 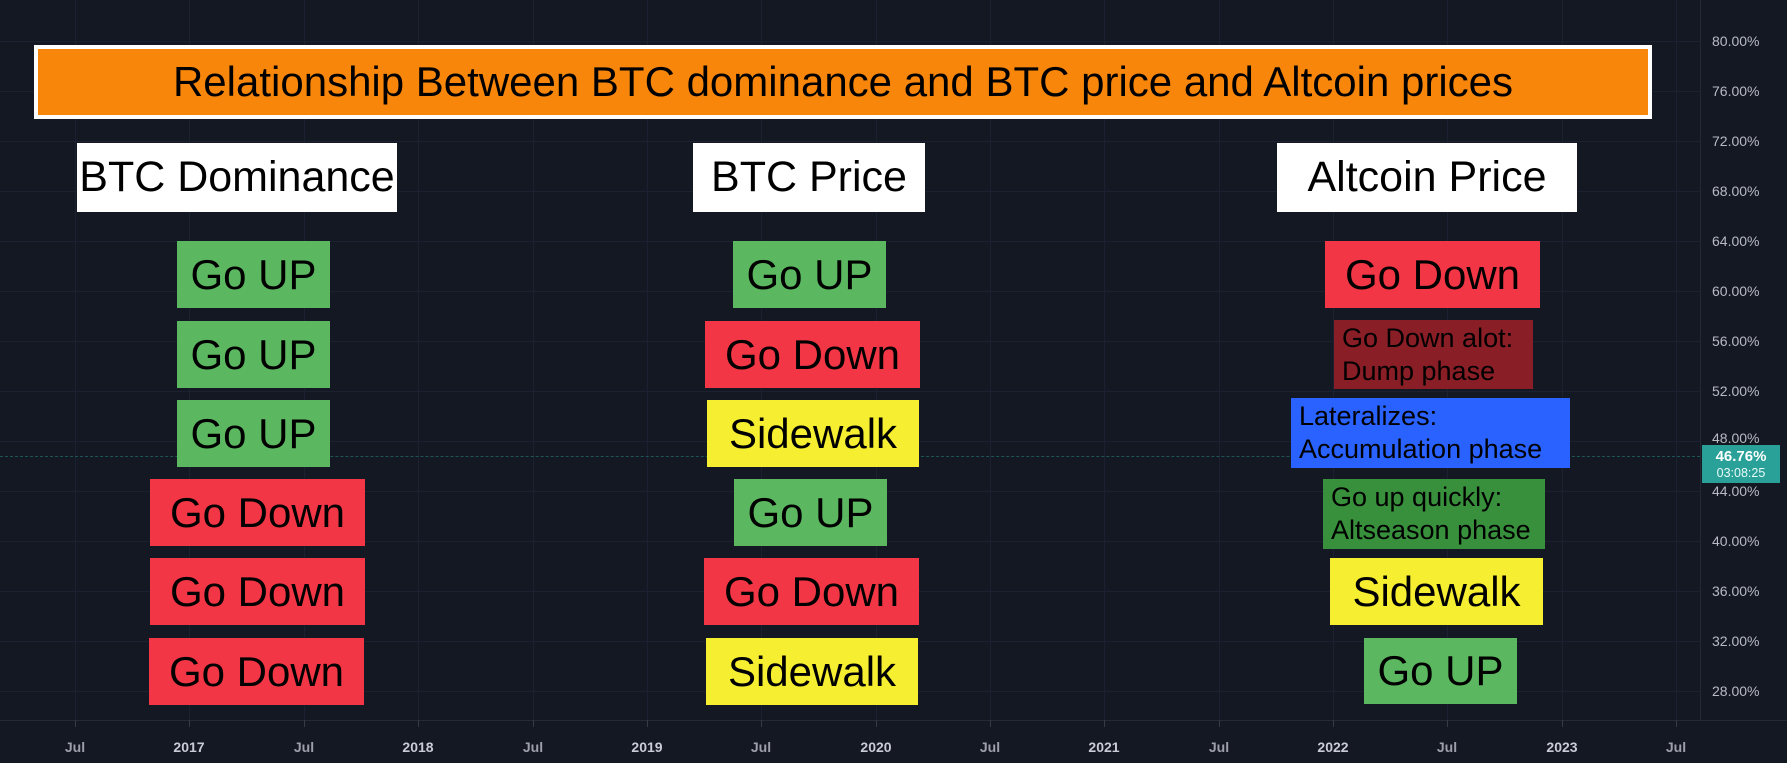 I want to click on btc-dominance-row4-box: Go Down, so click(x=257, y=512).